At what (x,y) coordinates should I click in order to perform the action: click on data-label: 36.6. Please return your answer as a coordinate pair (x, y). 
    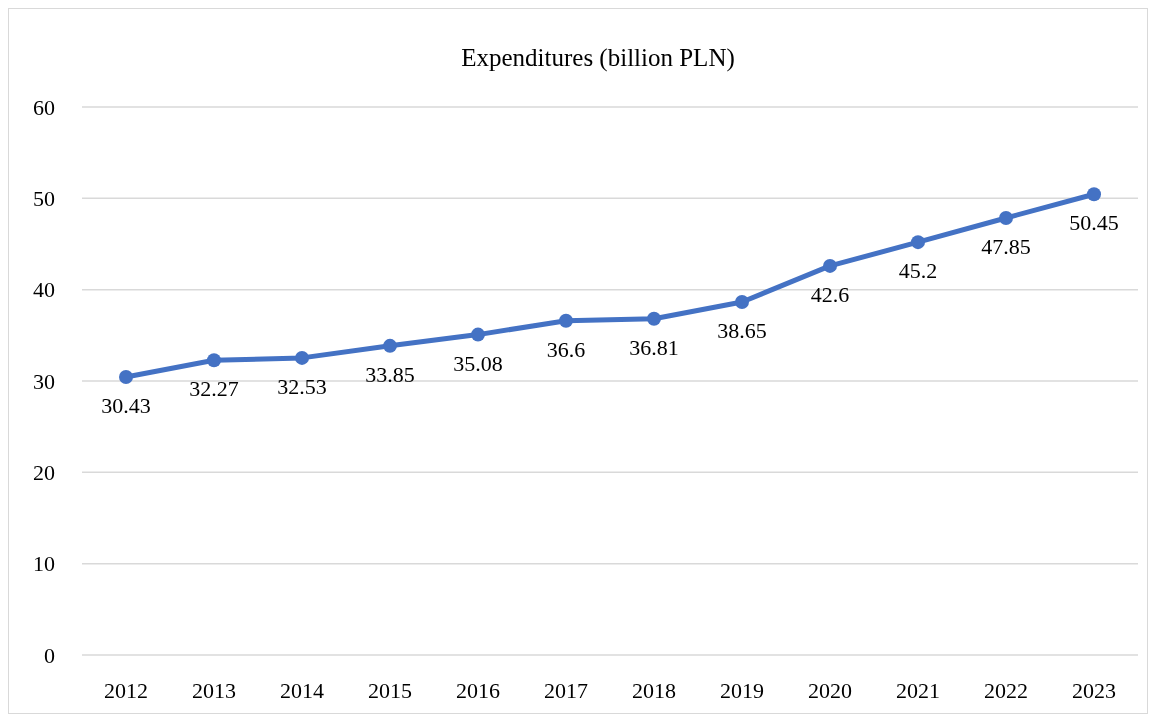
    Looking at the image, I should click on (566, 349).